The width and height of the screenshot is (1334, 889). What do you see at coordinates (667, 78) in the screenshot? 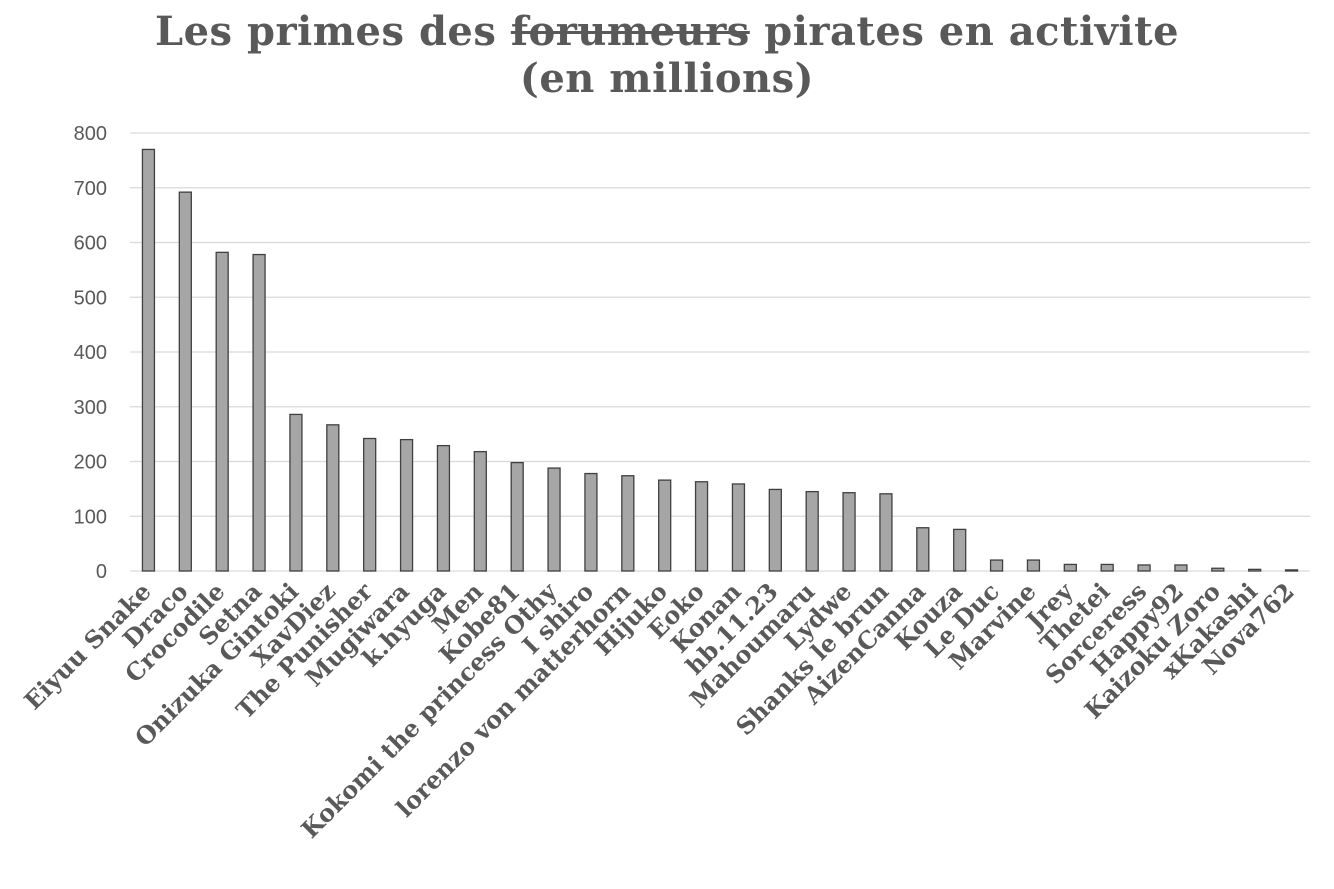
I see `chart-title-line2: (en millions)` at bounding box center [667, 78].